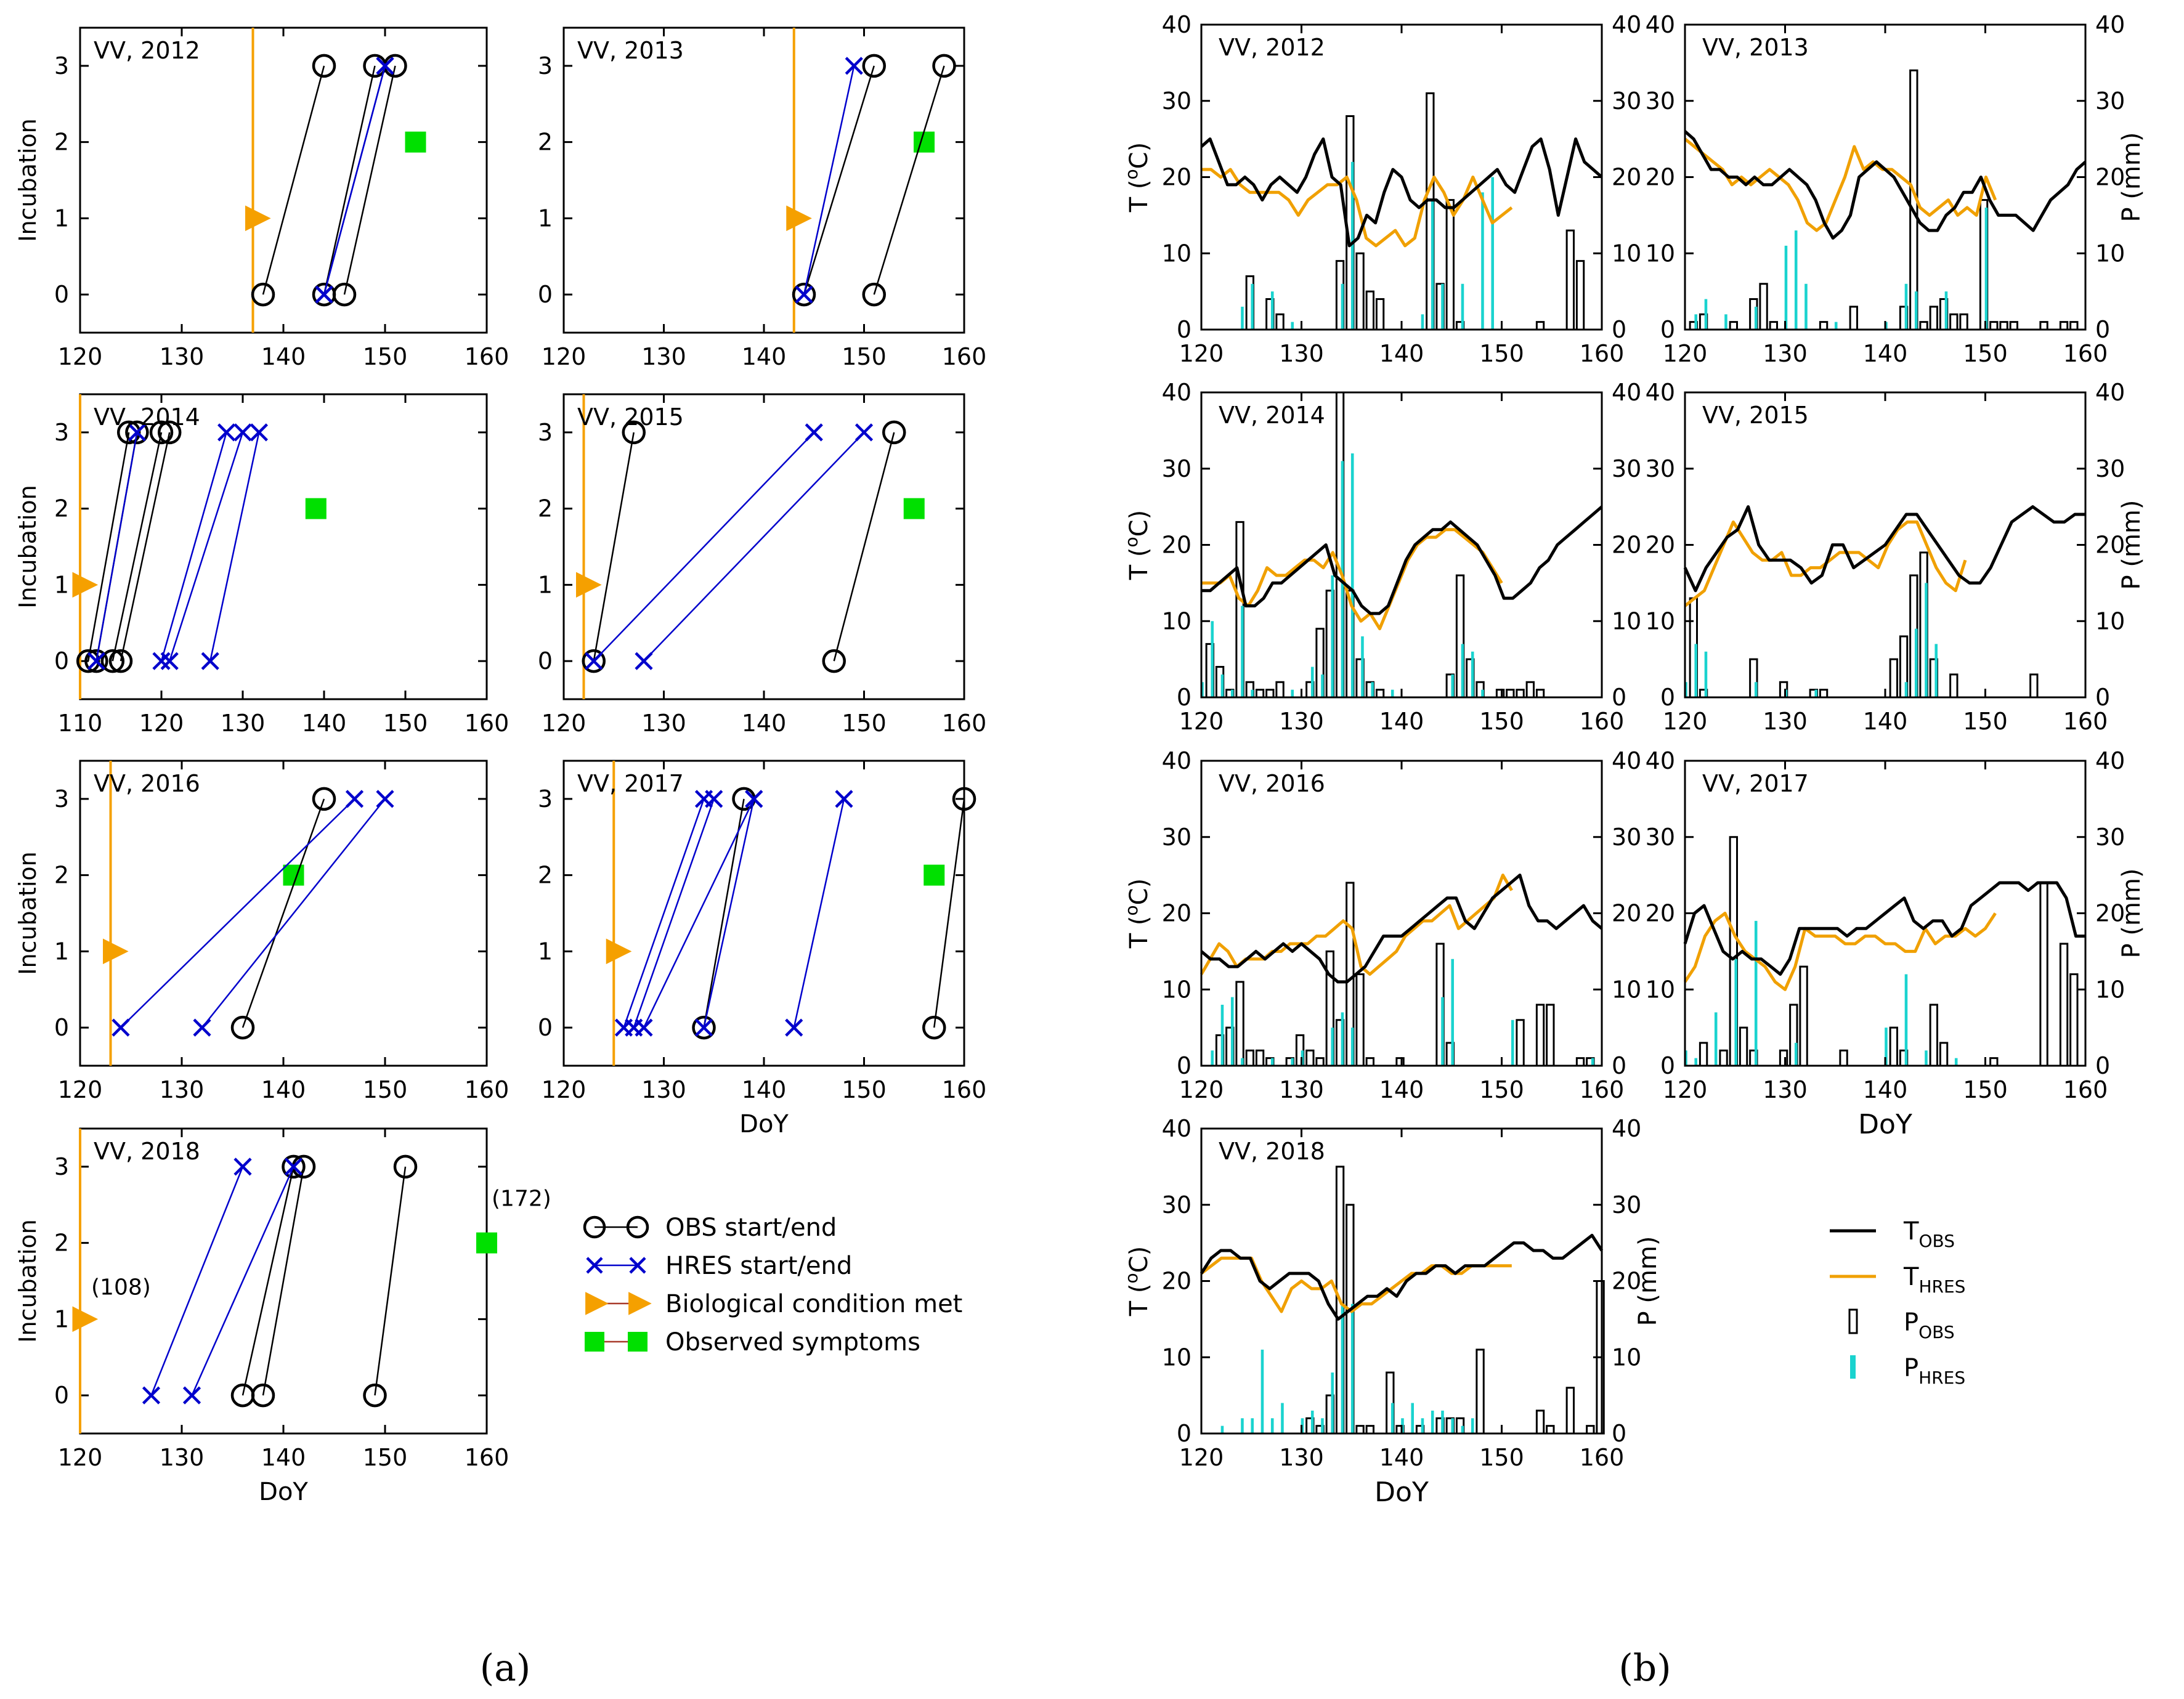 Image resolution: width=2184 pixels, height=1699 pixels. What do you see at coordinates (1911, 1368) in the screenshot?
I see `legend-label-main: P` at bounding box center [1911, 1368].